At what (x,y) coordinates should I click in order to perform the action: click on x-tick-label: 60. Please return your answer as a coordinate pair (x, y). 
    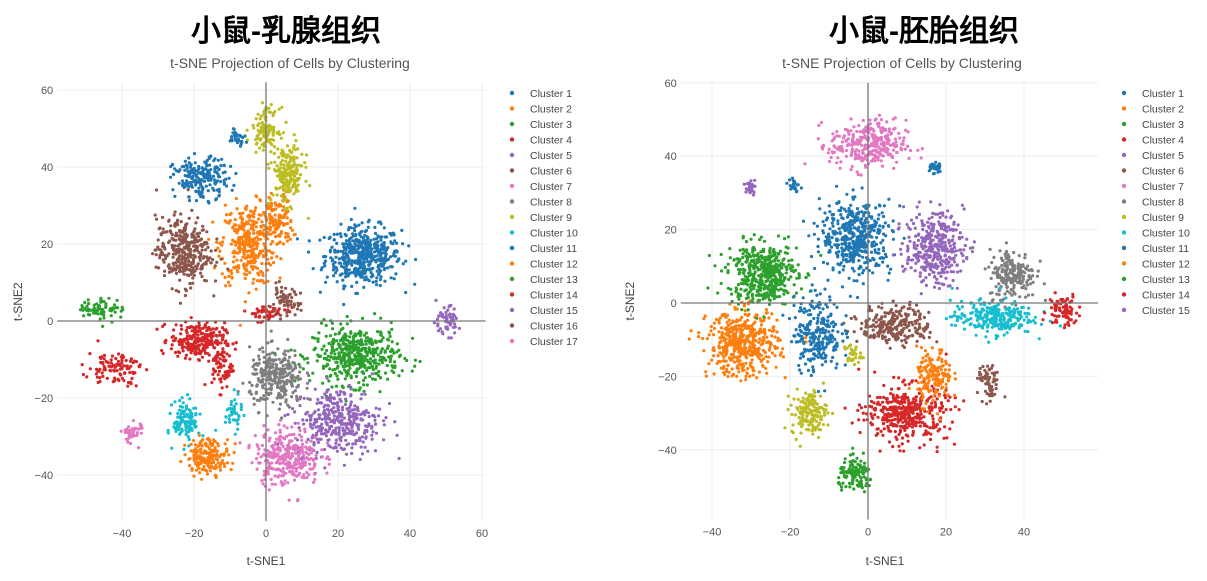
    Looking at the image, I should click on (482, 534).